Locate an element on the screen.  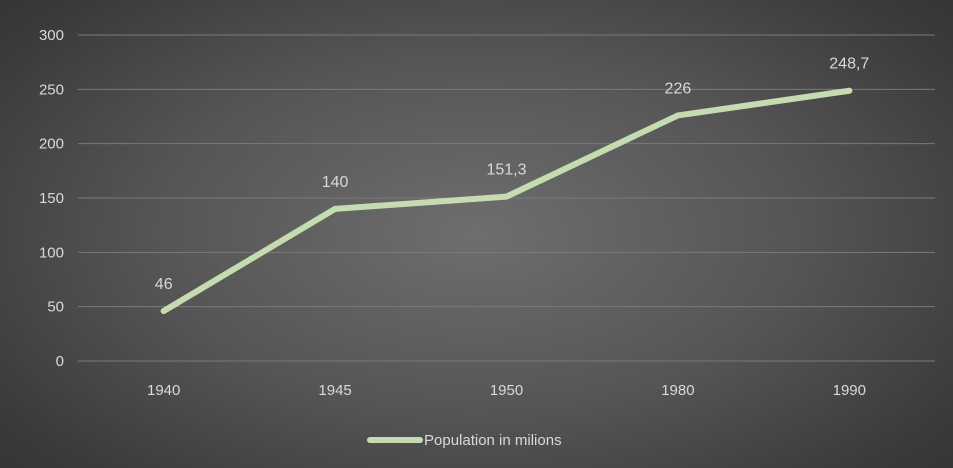
data-label: 226 is located at coordinates (678, 88).